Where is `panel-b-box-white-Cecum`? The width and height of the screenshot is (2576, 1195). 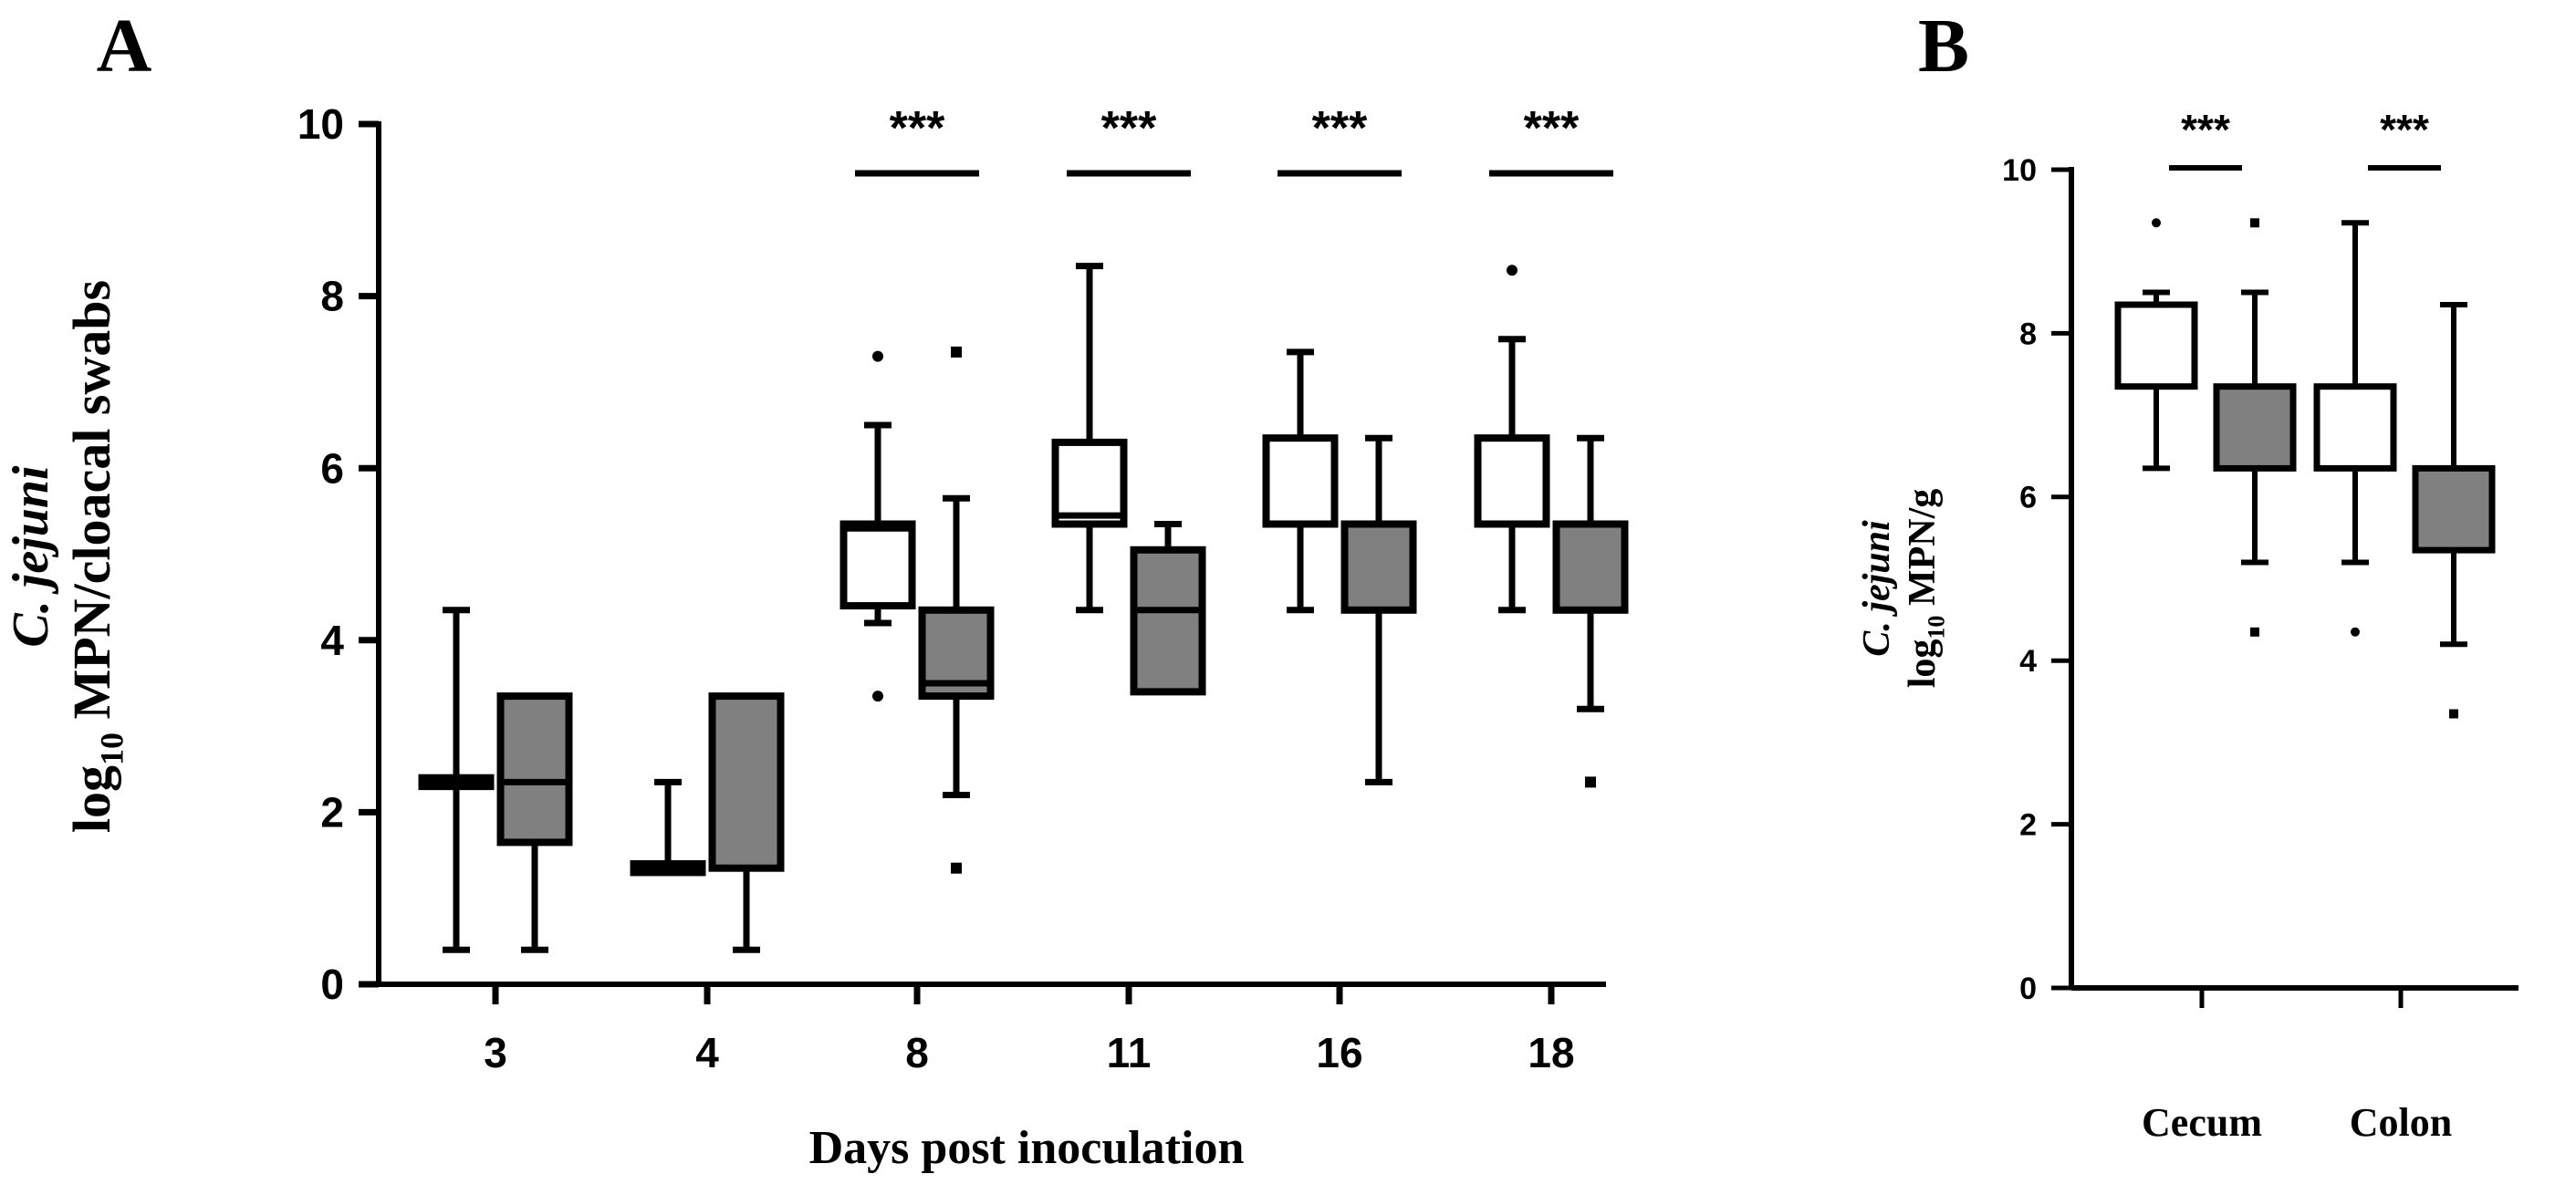 panel-b-box-white-Cecum is located at coordinates (2156, 345).